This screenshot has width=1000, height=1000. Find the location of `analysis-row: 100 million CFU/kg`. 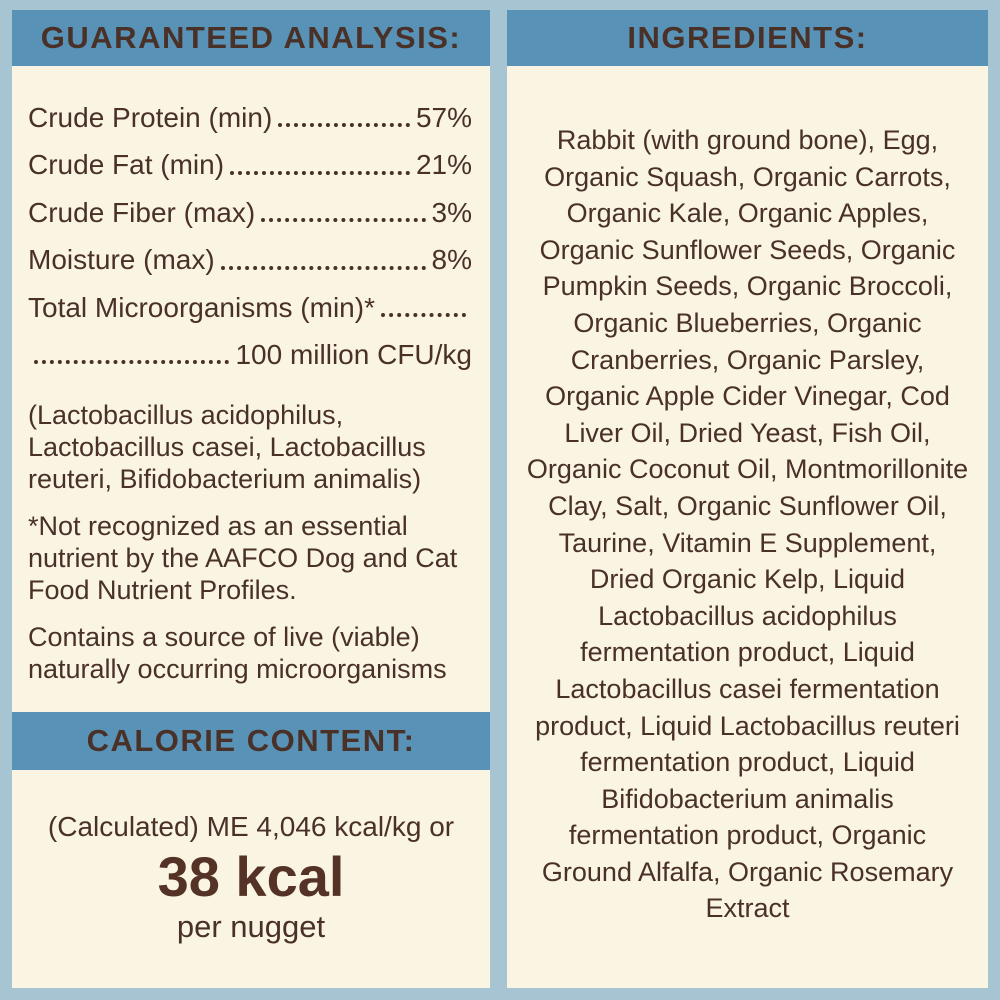

analysis-row: 100 million CFU/kg is located at coordinates (250, 354).